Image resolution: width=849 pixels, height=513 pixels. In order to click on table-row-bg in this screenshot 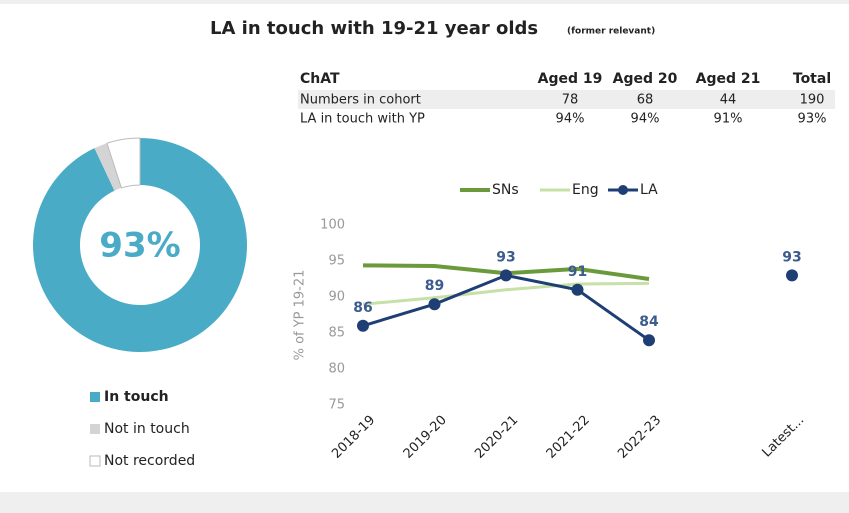, I will do `click(566, 99)`.